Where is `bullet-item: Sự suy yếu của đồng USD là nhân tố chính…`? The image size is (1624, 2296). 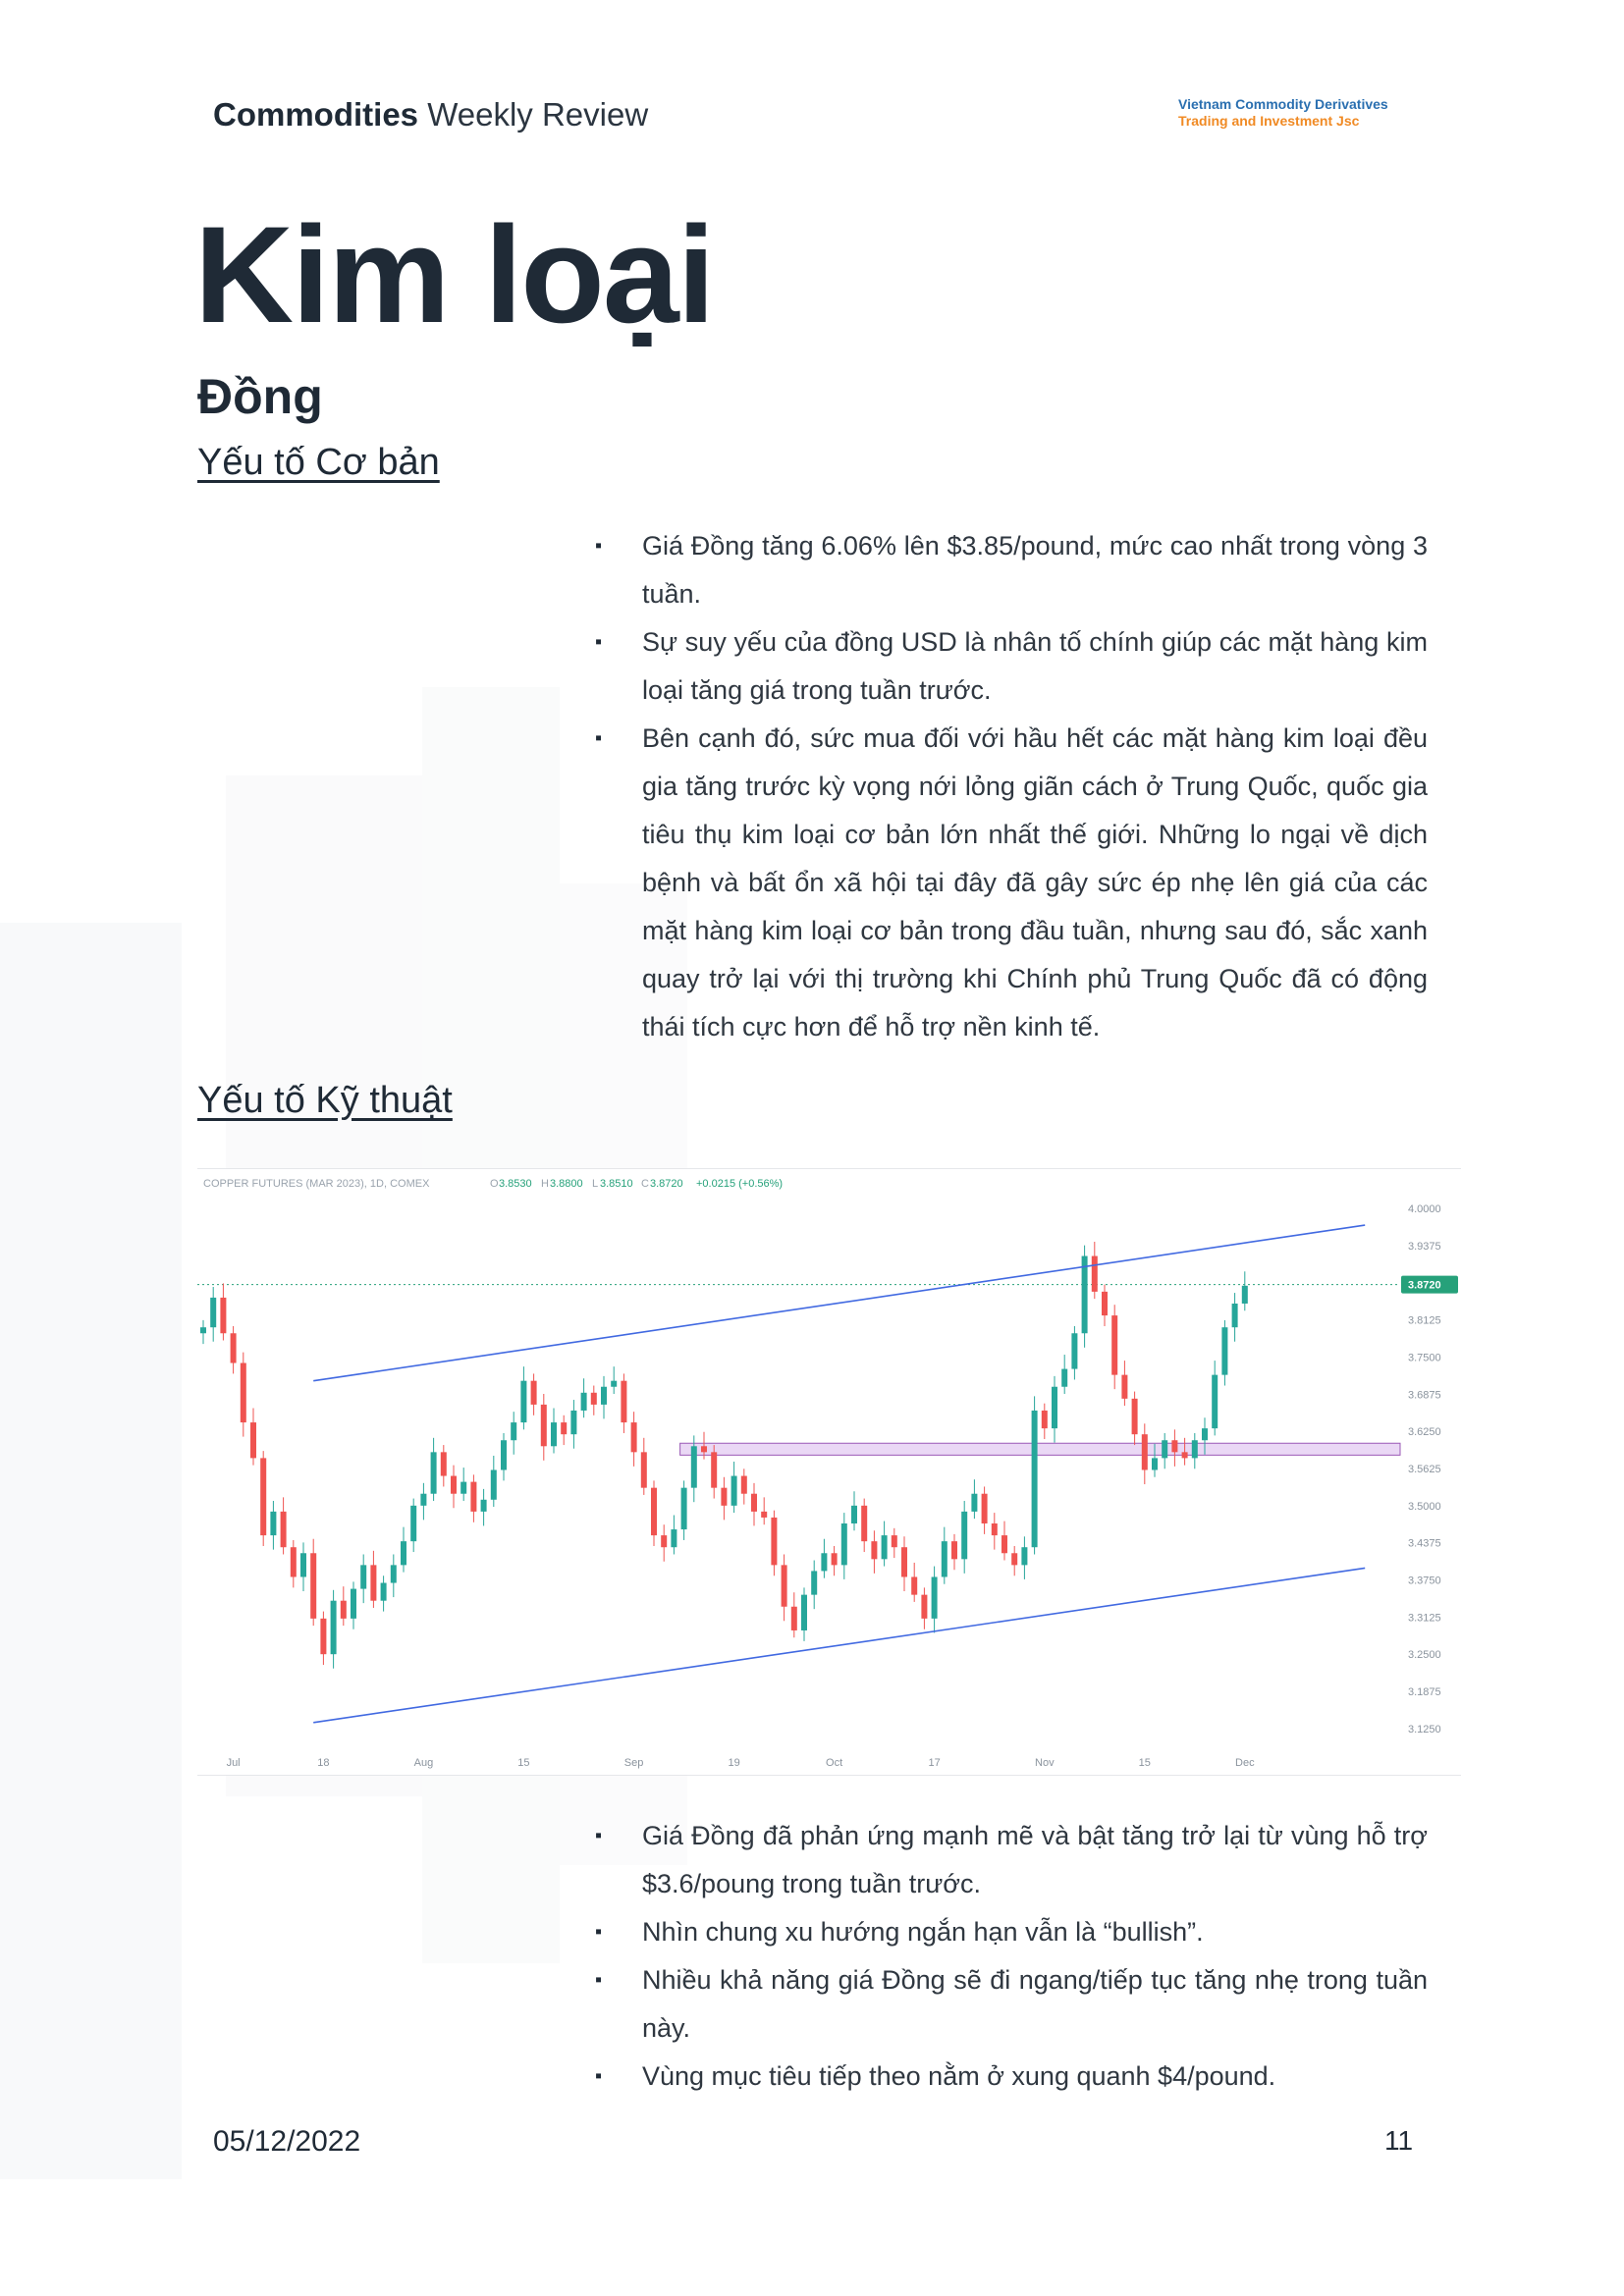
bullet-item: Sự suy yếu của đồng USD là nhân tố chính… is located at coordinates (1011, 666).